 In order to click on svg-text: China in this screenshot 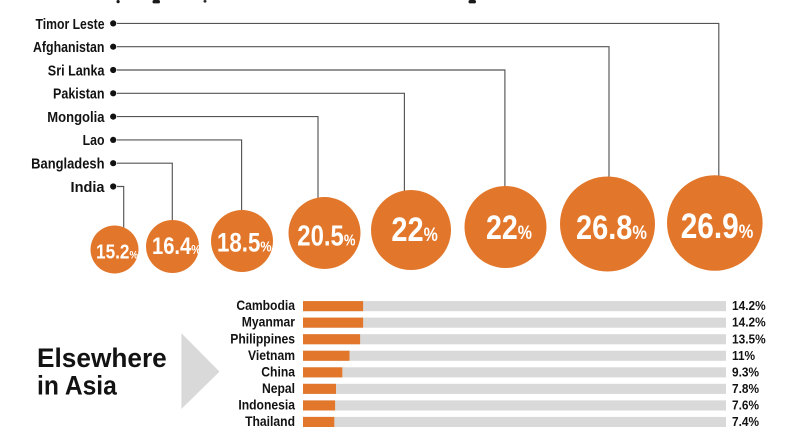, I will do `click(278, 372)`.